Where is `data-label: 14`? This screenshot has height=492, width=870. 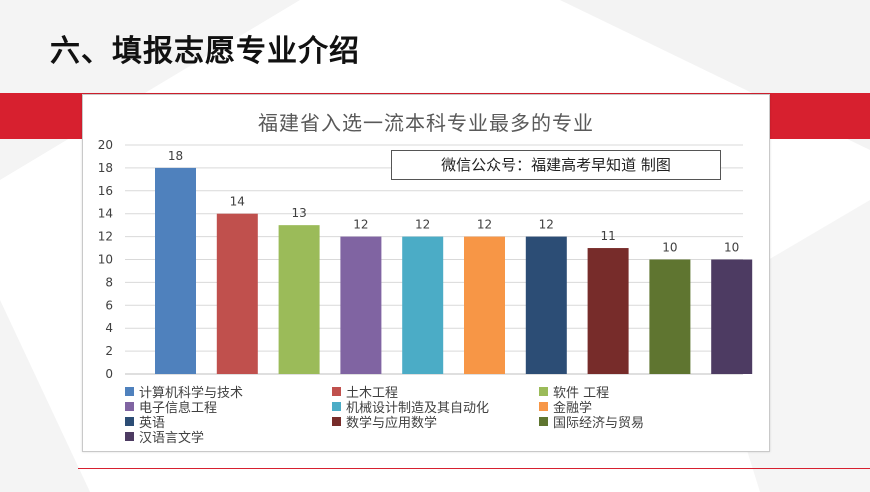 data-label: 14 is located at coordinates (237, 202).